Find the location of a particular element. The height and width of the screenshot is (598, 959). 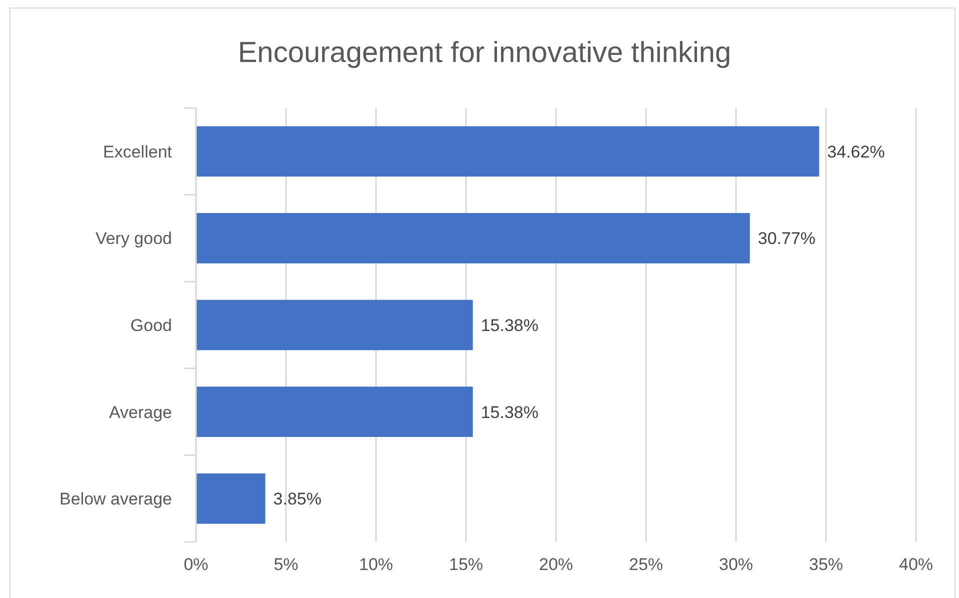

x-tick-label: 10% is located at coordinates (376, 564).